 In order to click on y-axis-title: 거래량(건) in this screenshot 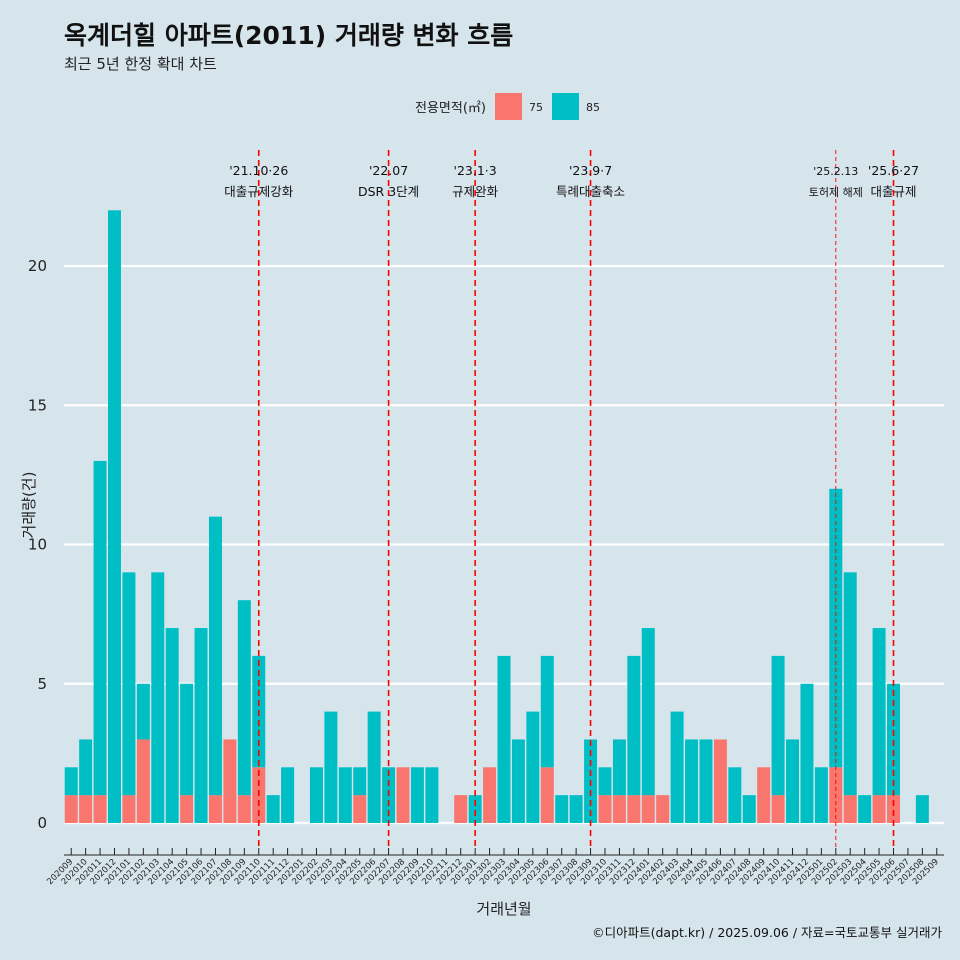, I will do `click(29, 505)`.